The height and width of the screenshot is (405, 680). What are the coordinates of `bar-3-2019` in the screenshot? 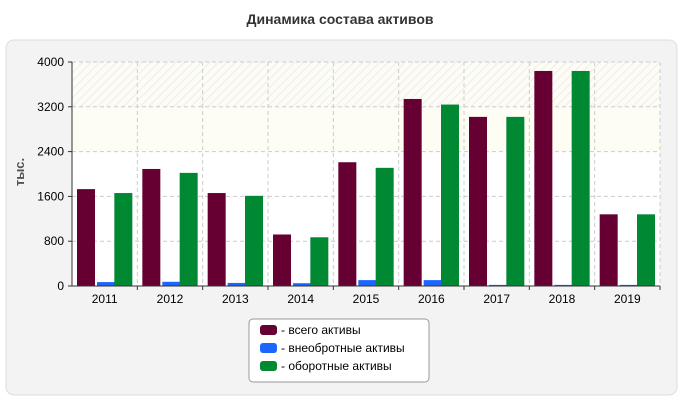 It's located at (646, 250).